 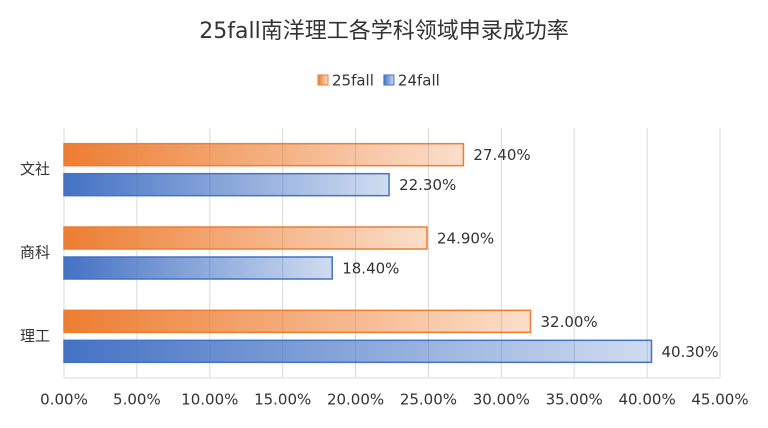 What do you see at coordinates (689, 352) in the screenshot?
I see `data-label: 40.30%` at bounding box center [689, 352].